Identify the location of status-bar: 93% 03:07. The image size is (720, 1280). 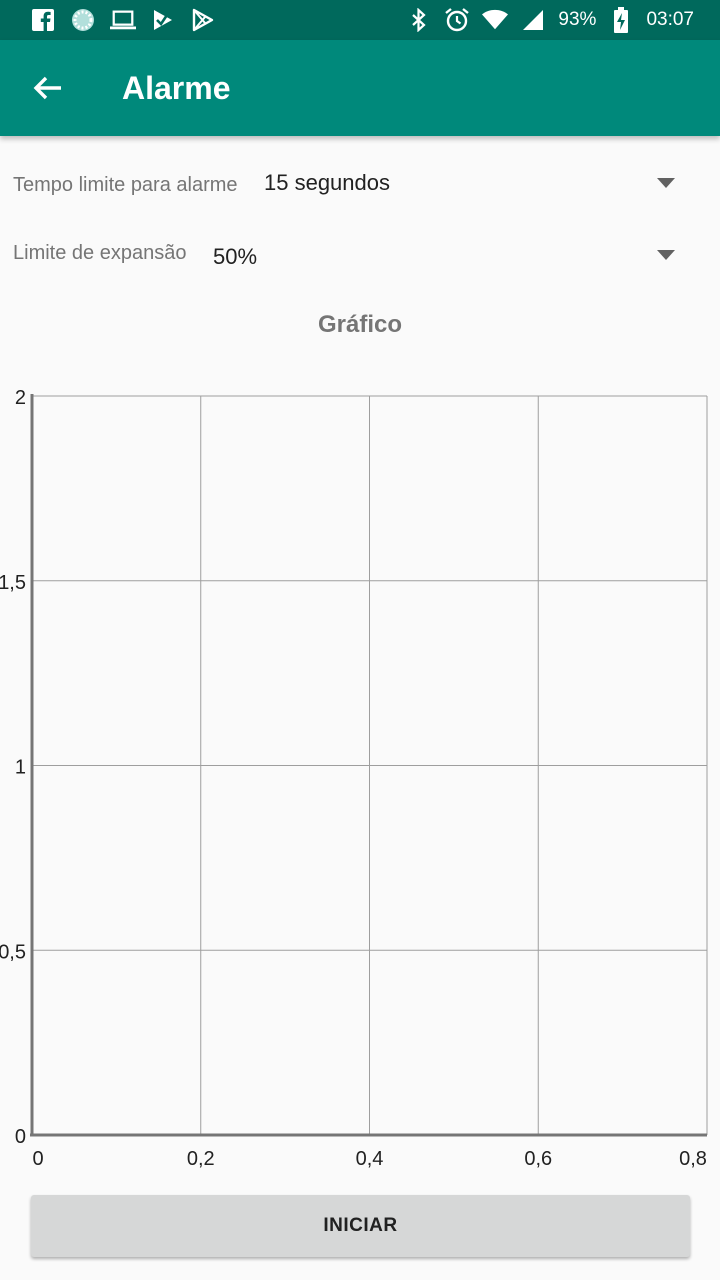
(360, 20).